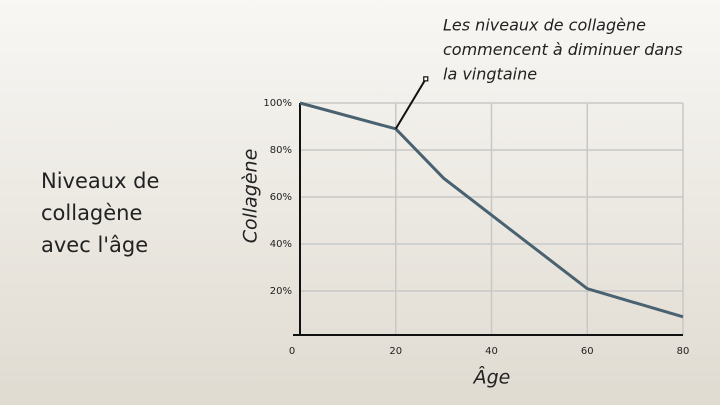  What do you see at coordinates (490, 74) in the screenshot?
I see `annotation-text: la vingtaine` at bounding box center [490, 74].